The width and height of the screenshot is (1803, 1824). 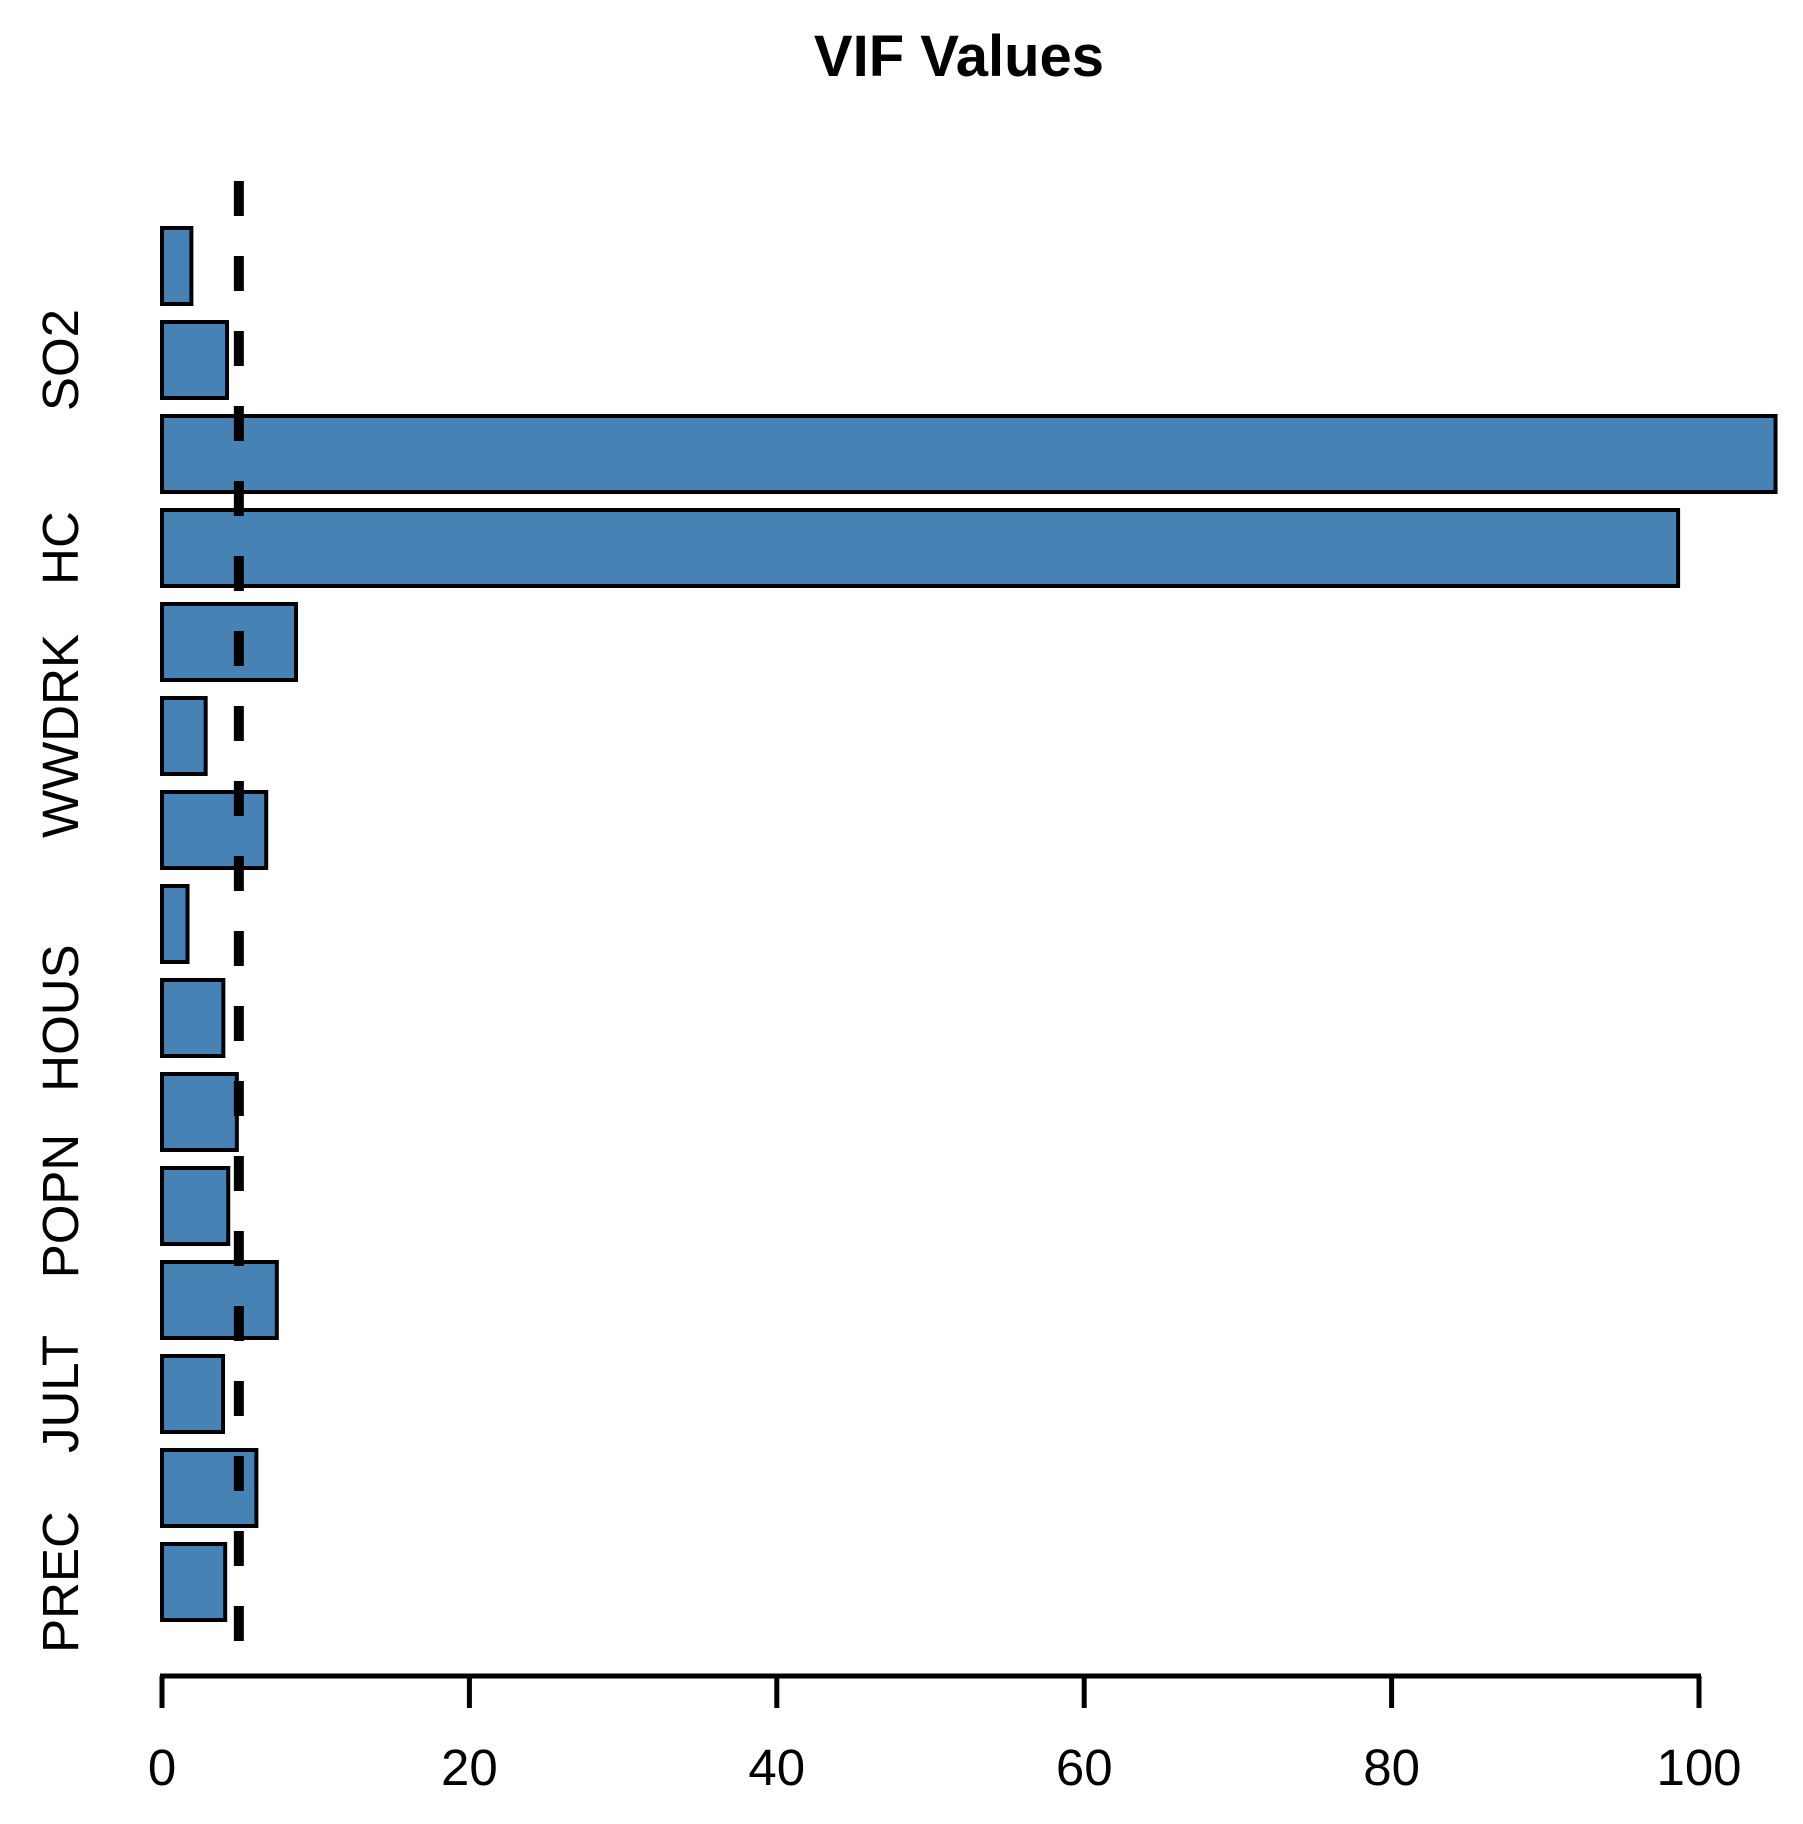 I want to click on y-axis-label: WWDRK, so click(x=60, y=736).